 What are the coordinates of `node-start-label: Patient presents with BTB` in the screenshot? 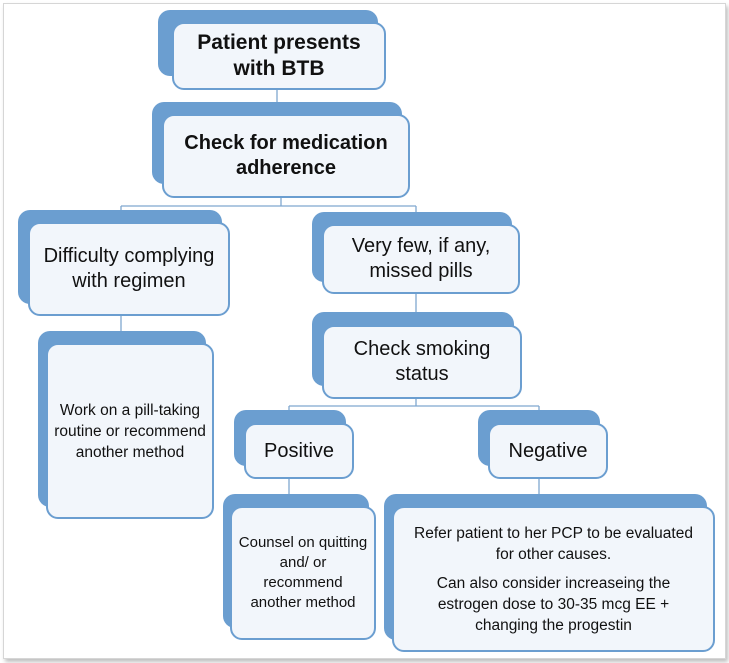 It's located at (279, 55).